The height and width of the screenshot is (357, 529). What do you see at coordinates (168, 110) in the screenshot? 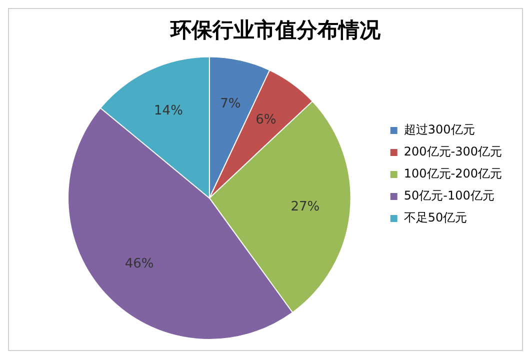
I see `data-label: 14%` at bounding box center [168, 110].